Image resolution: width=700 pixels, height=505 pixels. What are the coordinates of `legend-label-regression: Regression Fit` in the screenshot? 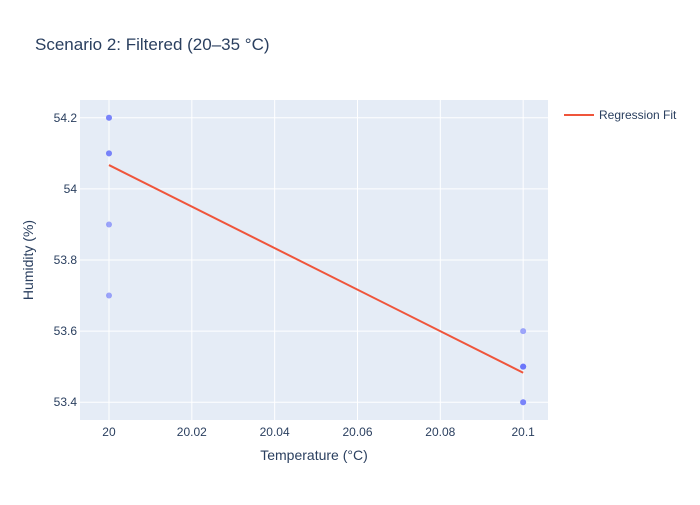 It's located at (638, 115).